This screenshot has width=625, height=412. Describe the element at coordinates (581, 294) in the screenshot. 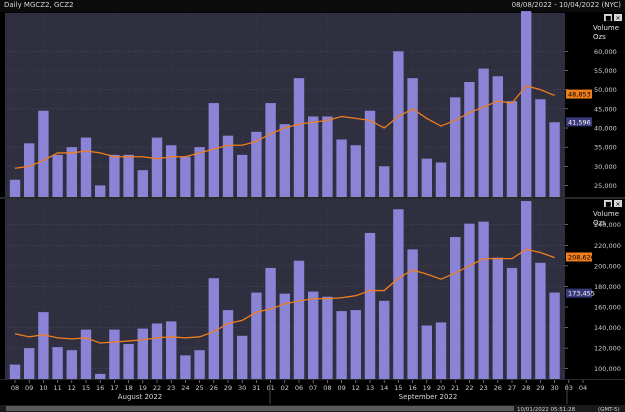

I see `last-value-label: 173,455` at that location.